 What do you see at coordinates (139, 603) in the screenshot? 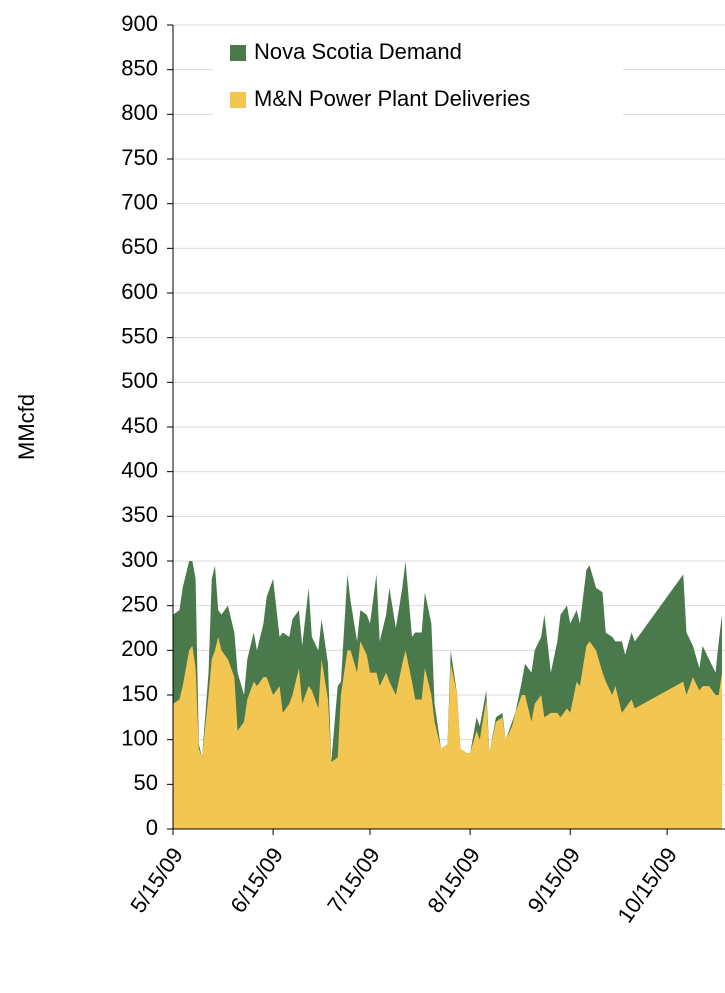
I see `y-tick-label: 250` at bounding box center [139, 603].